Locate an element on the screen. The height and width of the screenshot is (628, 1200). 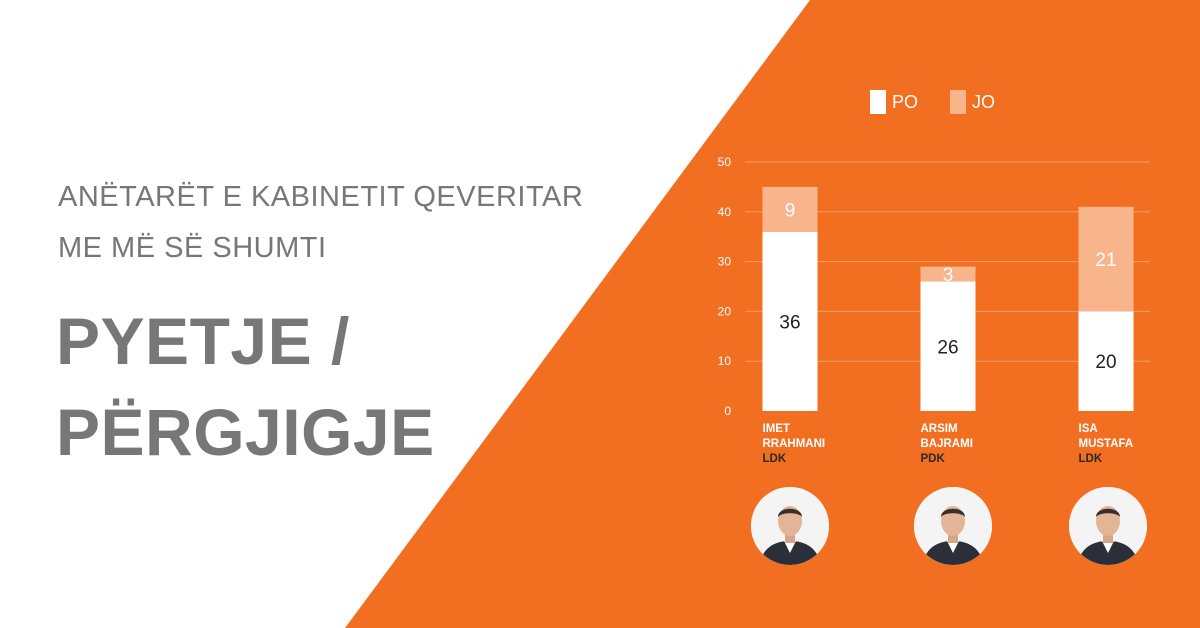
category-label: IMET RRAHMANI LDK is located at coordinates (823, 444).